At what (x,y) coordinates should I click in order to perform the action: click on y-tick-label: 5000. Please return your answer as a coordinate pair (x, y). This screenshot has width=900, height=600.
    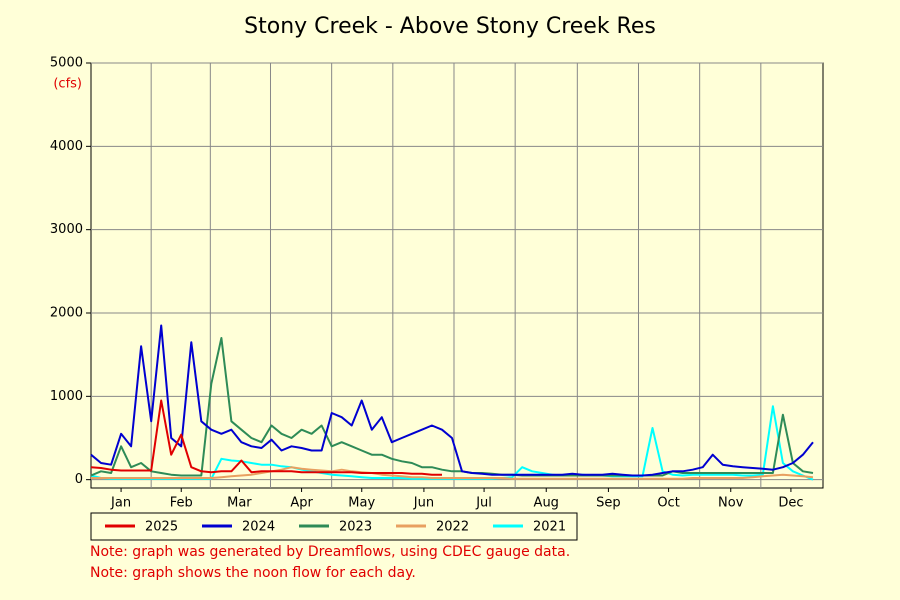
    Looking at the image, I should click on (66, 63).